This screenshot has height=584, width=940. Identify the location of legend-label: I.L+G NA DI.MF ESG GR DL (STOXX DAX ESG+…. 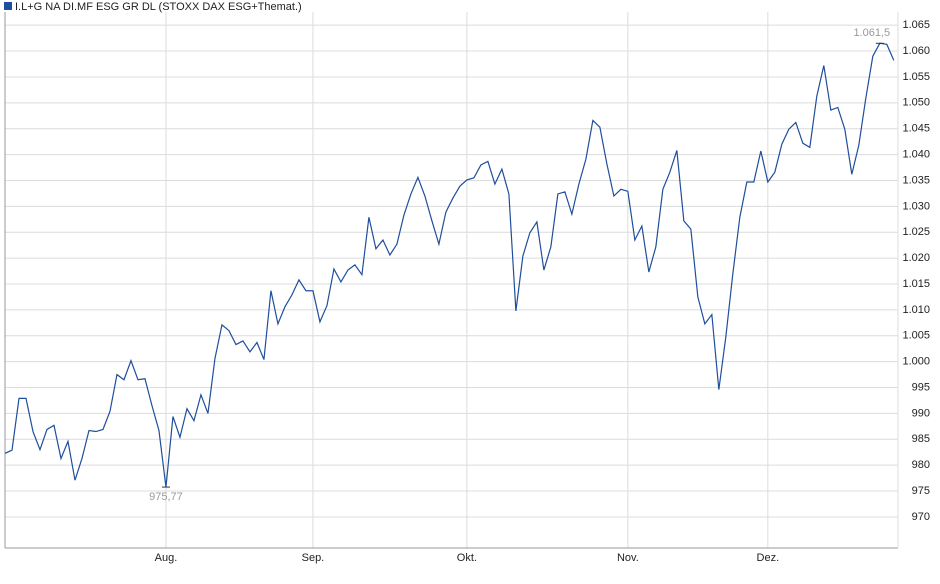
(158, 7).